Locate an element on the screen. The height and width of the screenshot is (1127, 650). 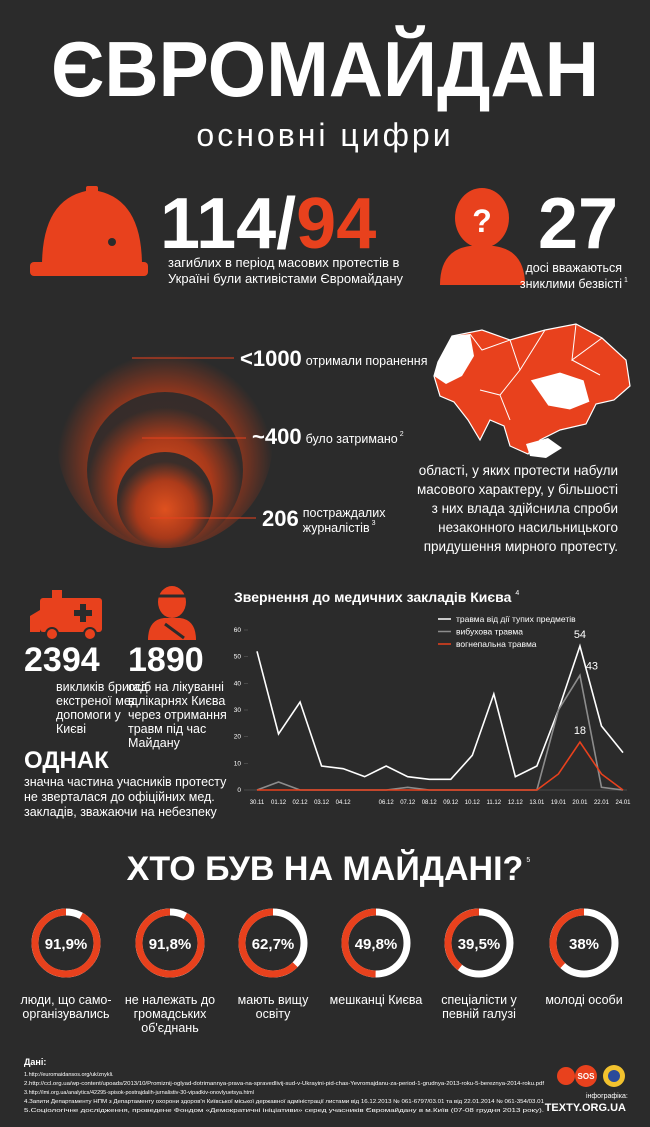
killed-activists: 94 is located at coordinates (336, 224).